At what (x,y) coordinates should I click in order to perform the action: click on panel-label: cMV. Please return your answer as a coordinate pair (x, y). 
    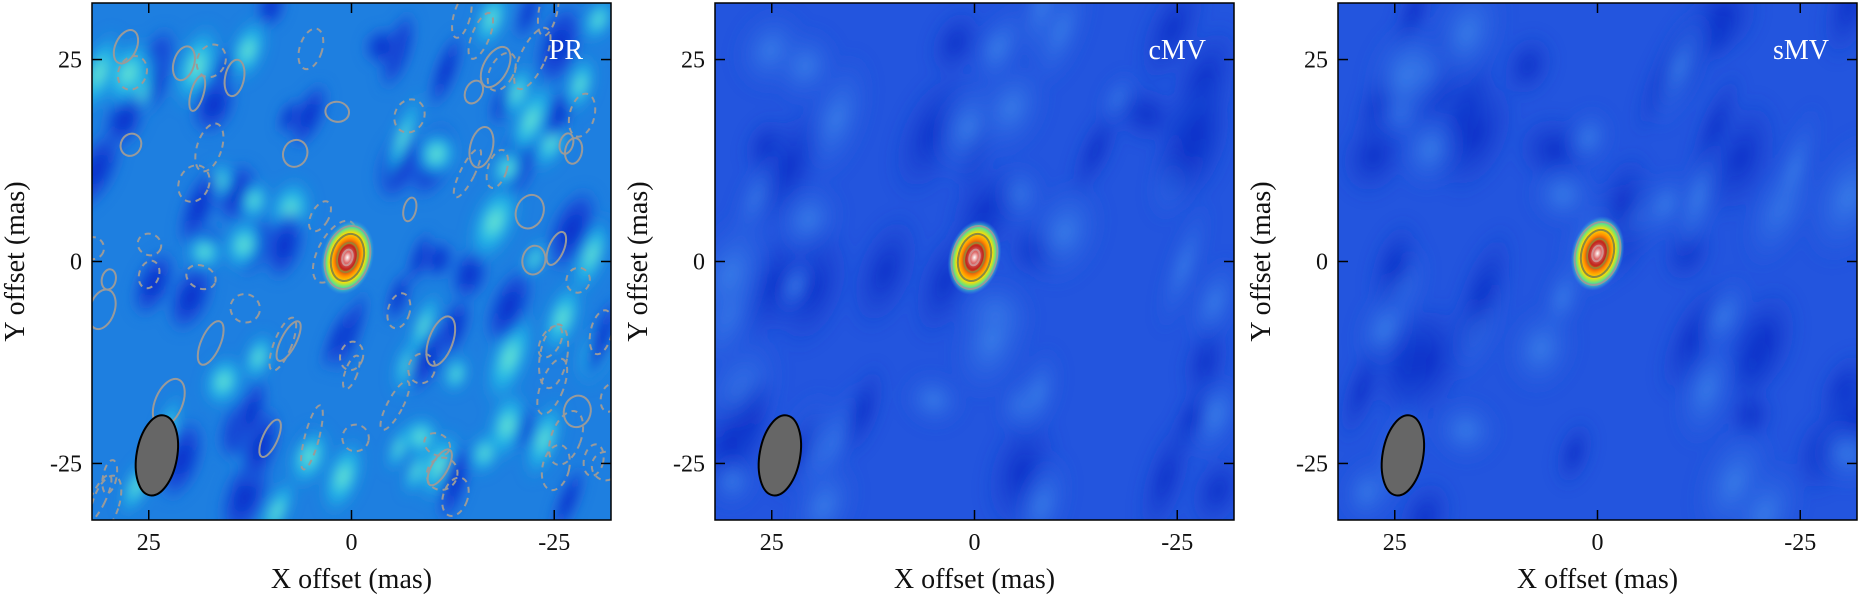
    Looking at the image, I should click on (1177, 50).